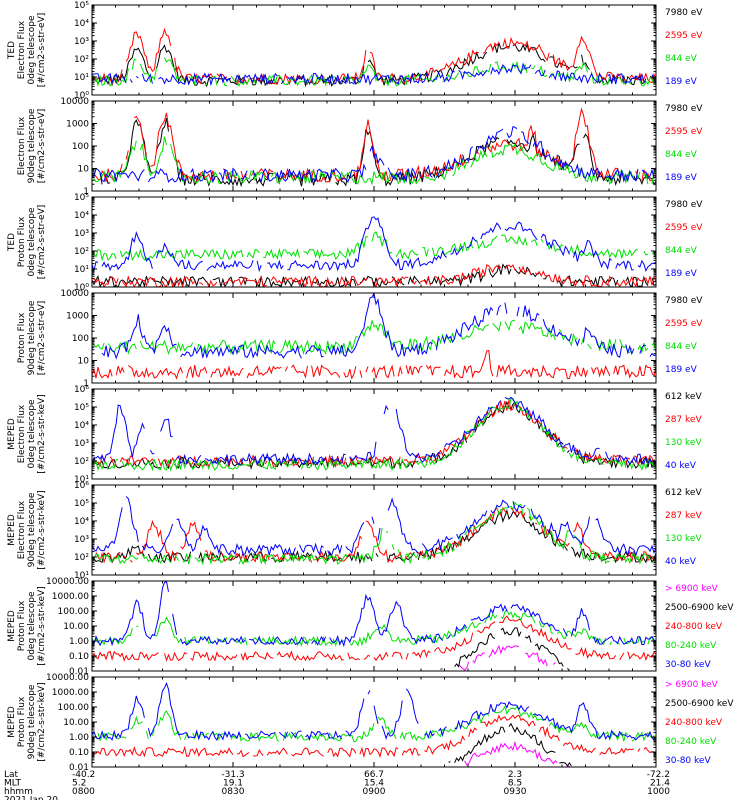  I want to click on legend-entry: 80-240 keV, so click(691, 646).